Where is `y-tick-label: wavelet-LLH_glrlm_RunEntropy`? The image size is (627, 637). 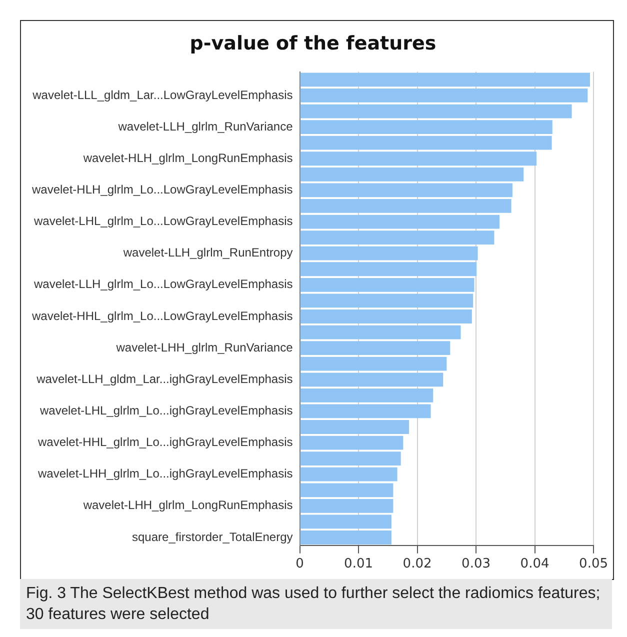 y-tick-label: wavelet-LLH_glrlm_RunEntropy is located at coordinates (207, 253).